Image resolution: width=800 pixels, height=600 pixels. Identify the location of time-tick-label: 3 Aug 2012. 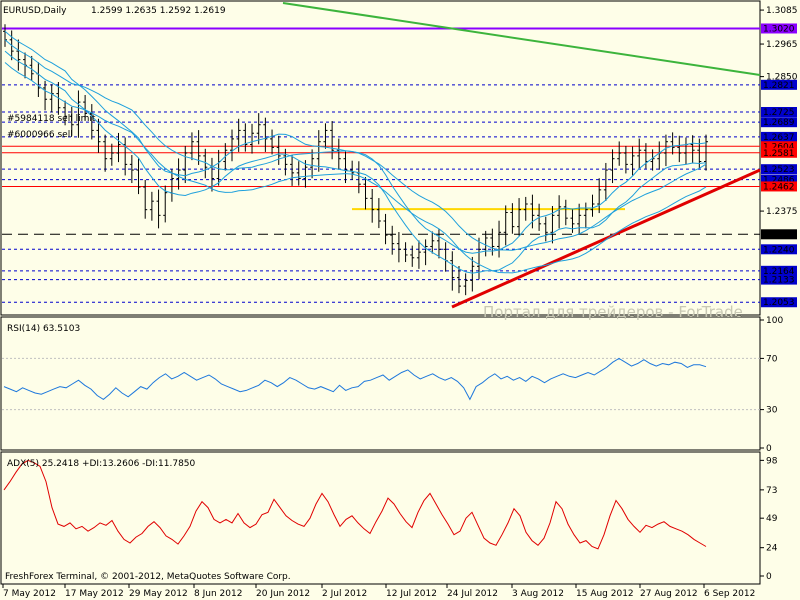
(538, 594).